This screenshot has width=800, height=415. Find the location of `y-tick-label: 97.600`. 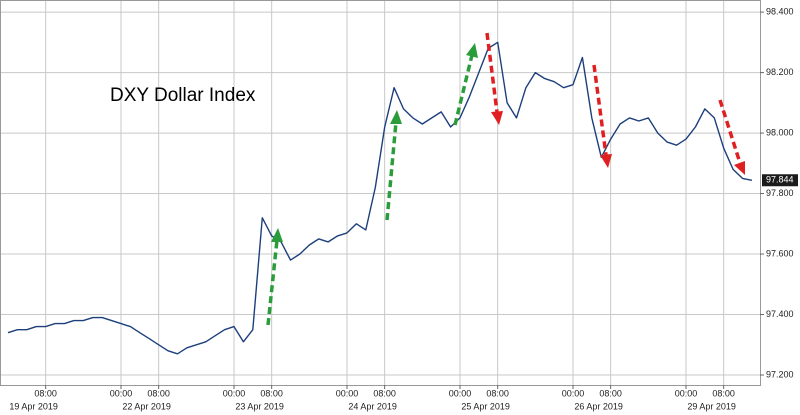

y-tick-label: 97.600 is located at coordinates (780, 253).